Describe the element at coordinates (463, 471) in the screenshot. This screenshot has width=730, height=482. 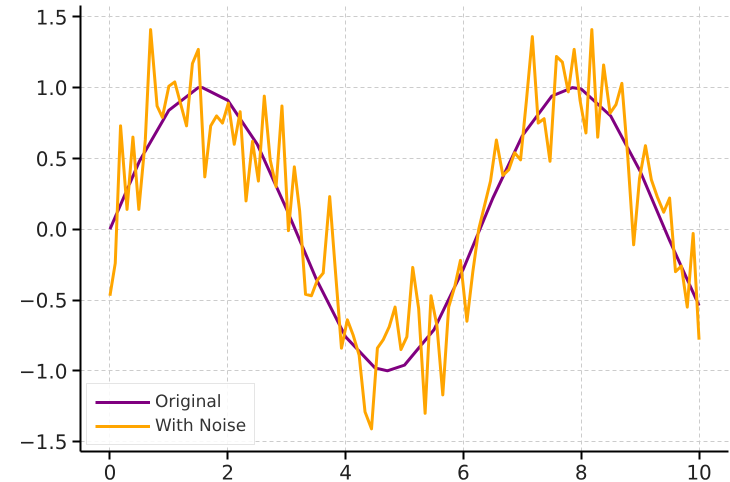
I see `x-tick-label: 6` at that location.